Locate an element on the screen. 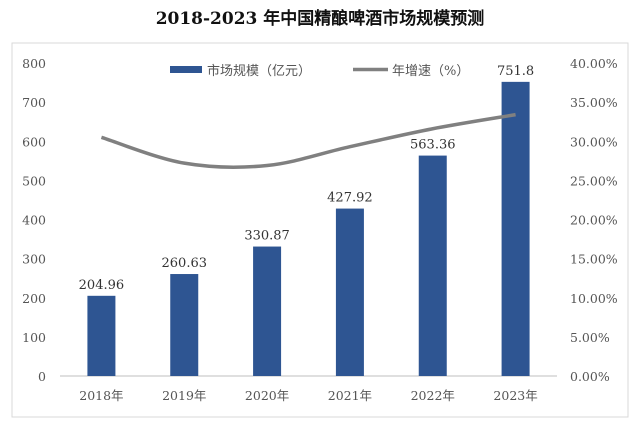 The height and width of the screenshot is (428, 640). y2-tick-label: 0.00% is located at coordinates (590, 376).